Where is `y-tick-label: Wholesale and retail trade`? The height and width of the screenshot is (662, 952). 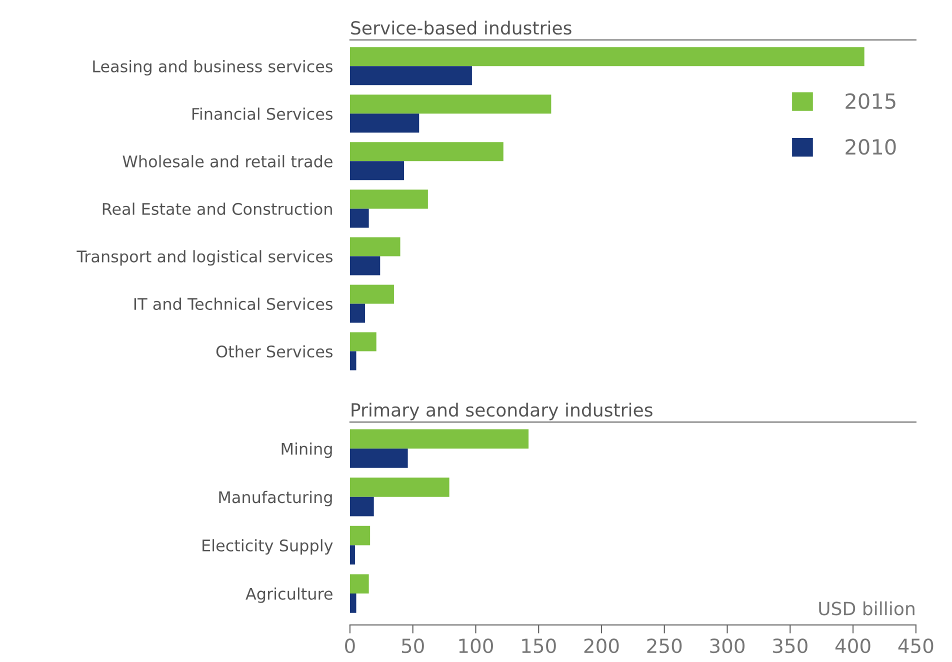
y-tick-label: Wholesale and retail trade is located at coordinates (227, 161).